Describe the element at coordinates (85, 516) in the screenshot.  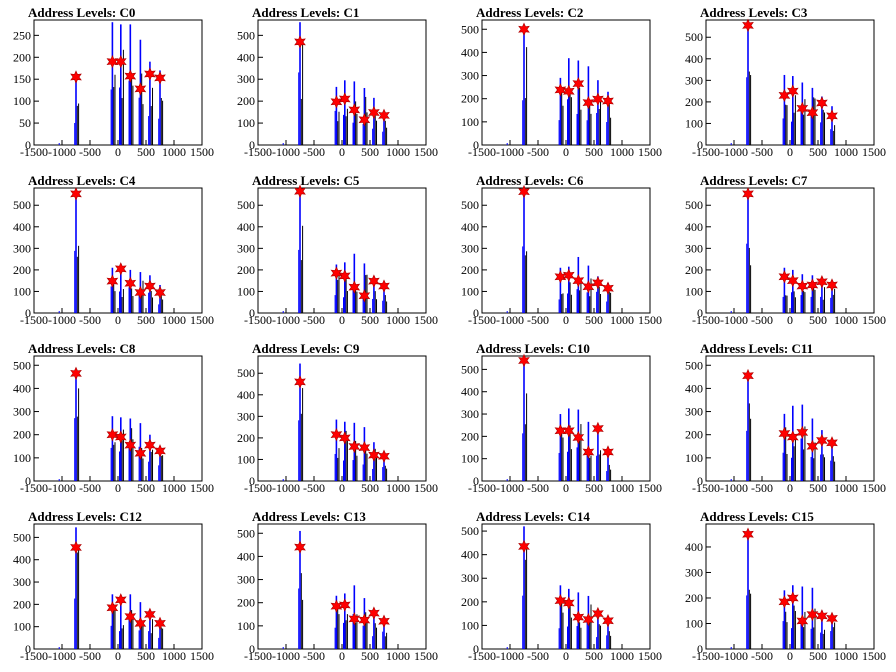
I see `panel-title: Address Levels: C12` at that location.